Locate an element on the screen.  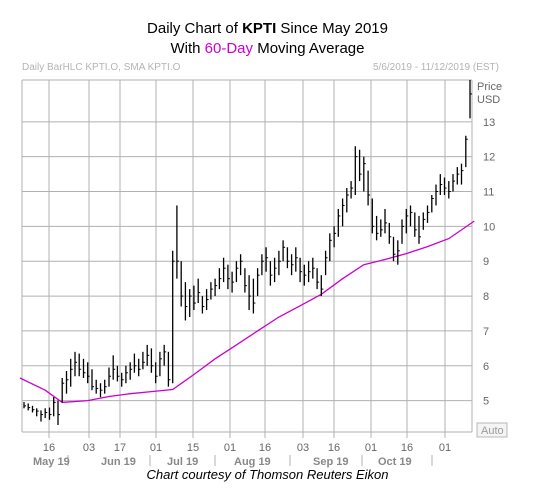
auto-scale-button-box is located at coordinates (492, 430).